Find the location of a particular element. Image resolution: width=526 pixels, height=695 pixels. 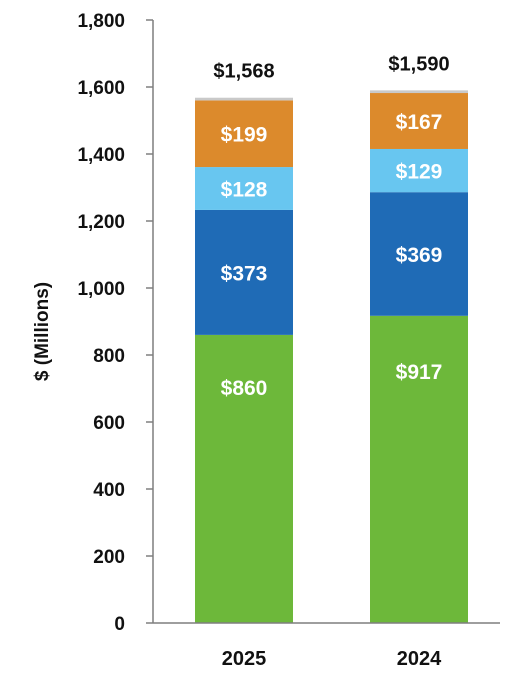

y-tick-label: 1,200 is located at coordinates (101, 222).